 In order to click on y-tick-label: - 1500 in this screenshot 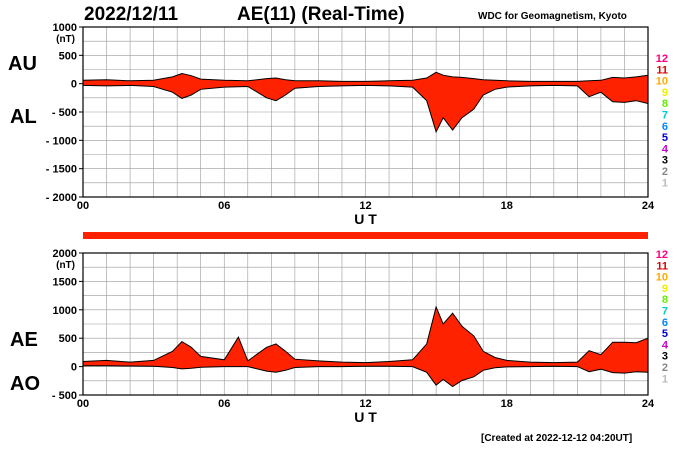, I will do `click(61, 170)`.